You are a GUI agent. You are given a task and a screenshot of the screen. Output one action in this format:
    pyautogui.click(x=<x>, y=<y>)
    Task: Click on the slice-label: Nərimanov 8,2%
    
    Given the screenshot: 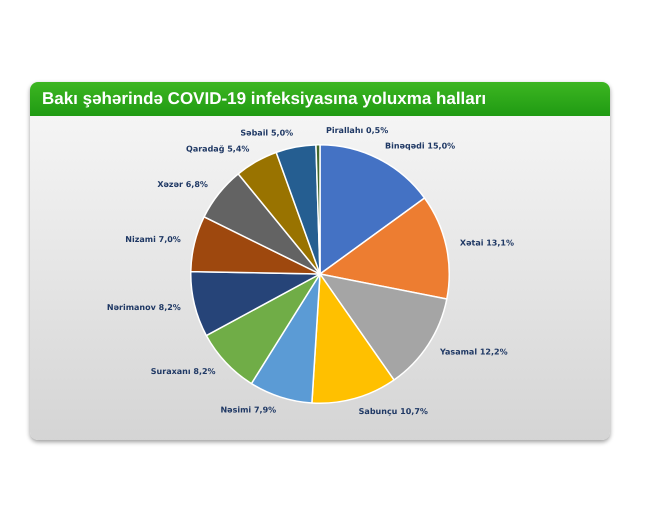 What is the action you would take?
    pyautogui.click(x=143, y=307)
    